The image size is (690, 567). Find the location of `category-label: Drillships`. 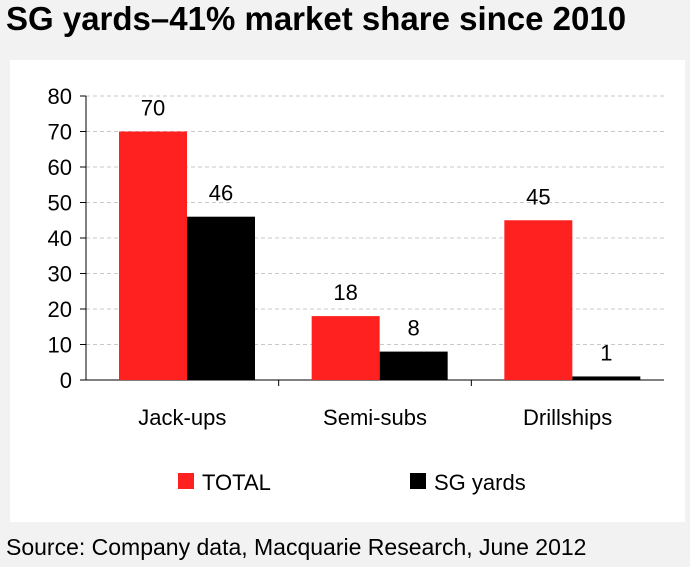

category-label: Drillships is located at coordinates (567, 417).